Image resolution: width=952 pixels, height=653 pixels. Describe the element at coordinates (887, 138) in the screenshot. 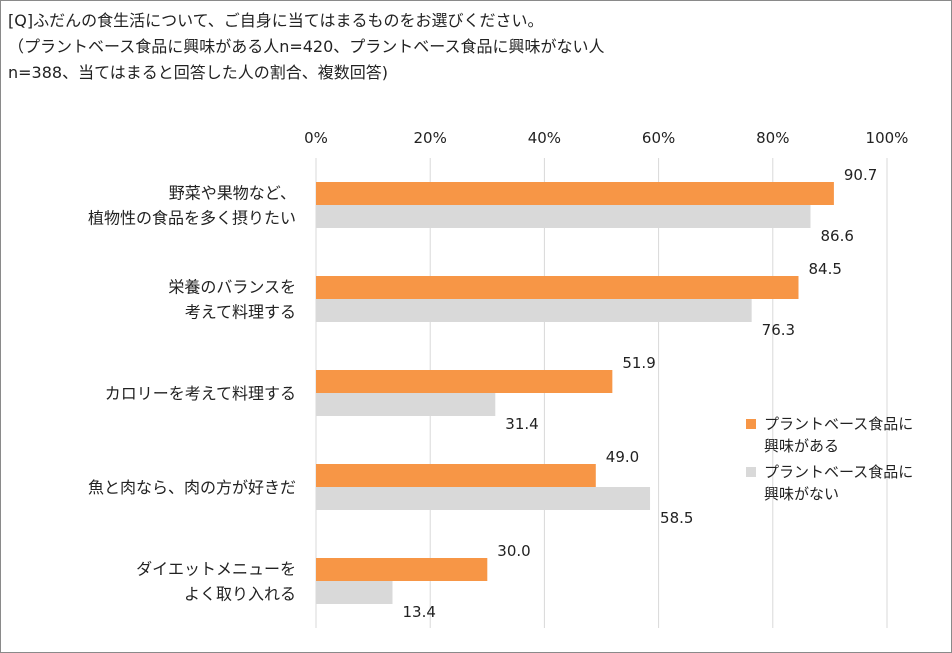

I see `x-tick-label: 100%` at that location.